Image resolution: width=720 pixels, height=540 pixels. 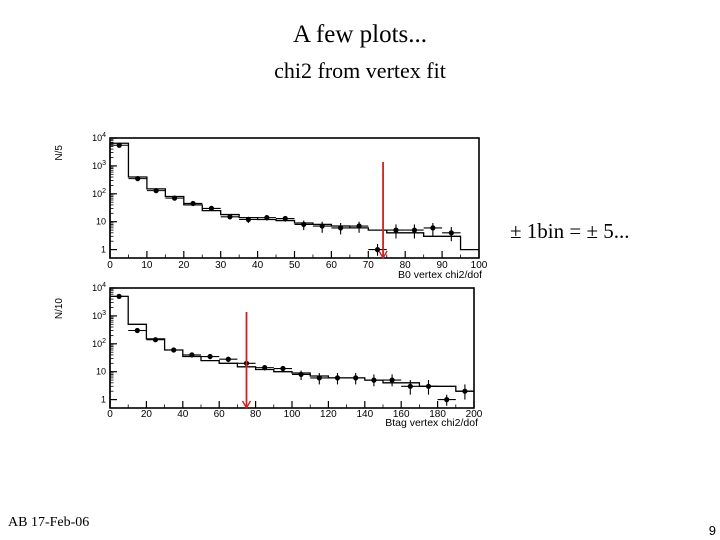 I want to click on y-axis-label: N/5, so click(x=59, y=153).